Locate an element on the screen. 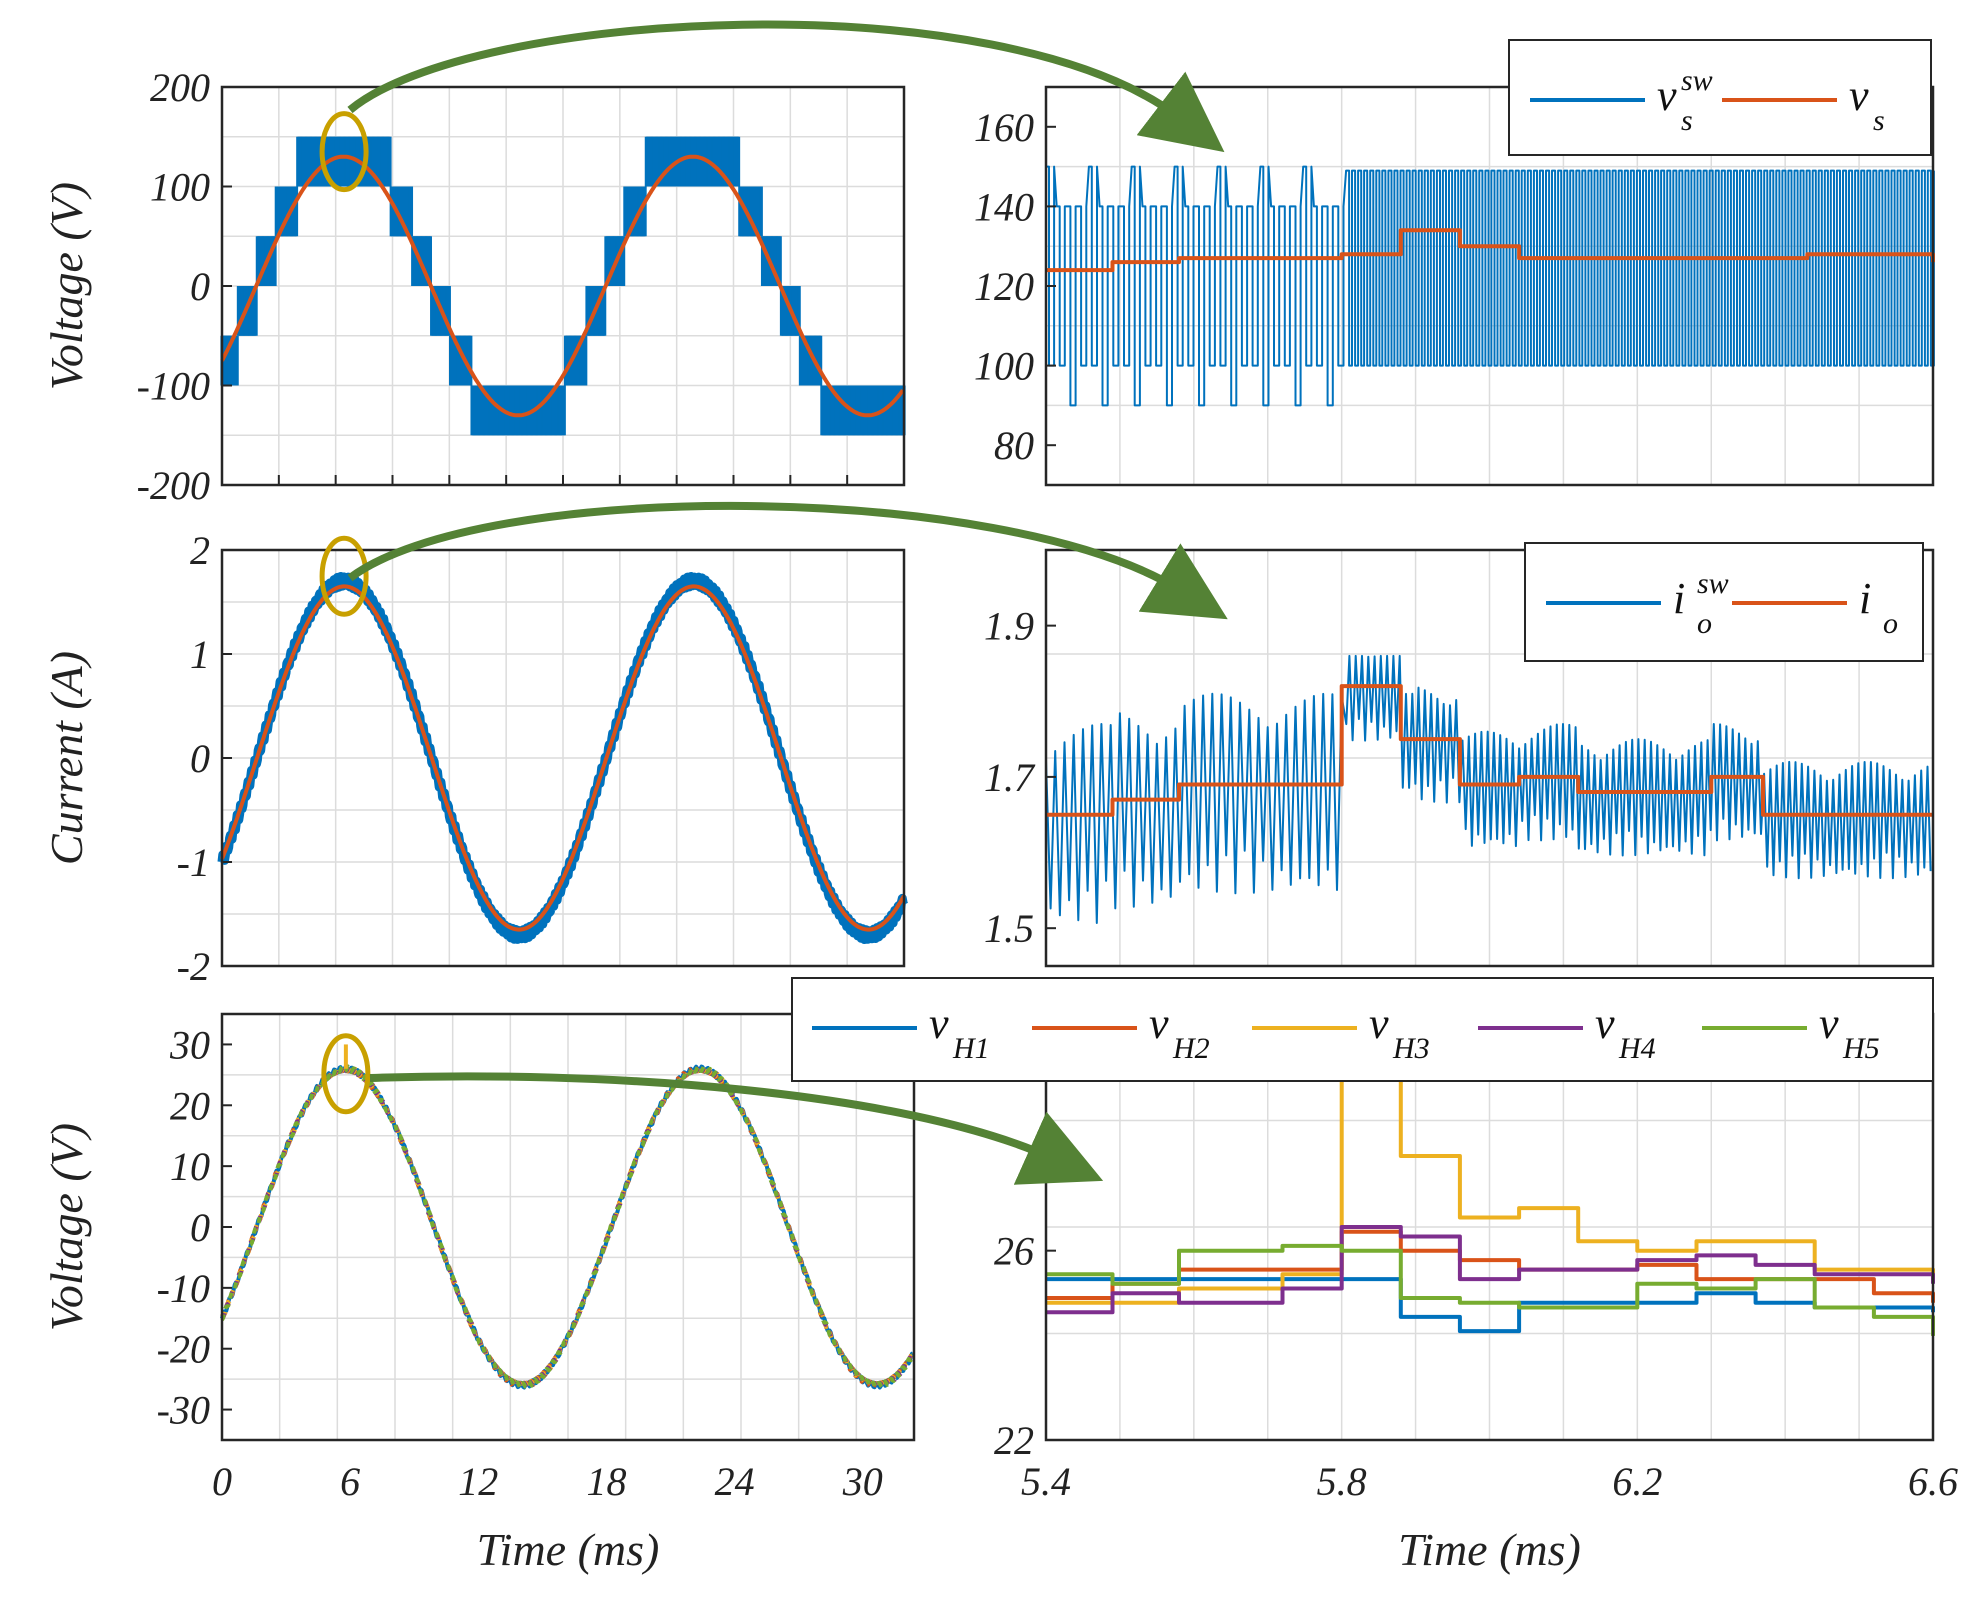 The height and width of the screenshot is (1623, 1972). current-overview-grid is located at coordinates (563, 758).